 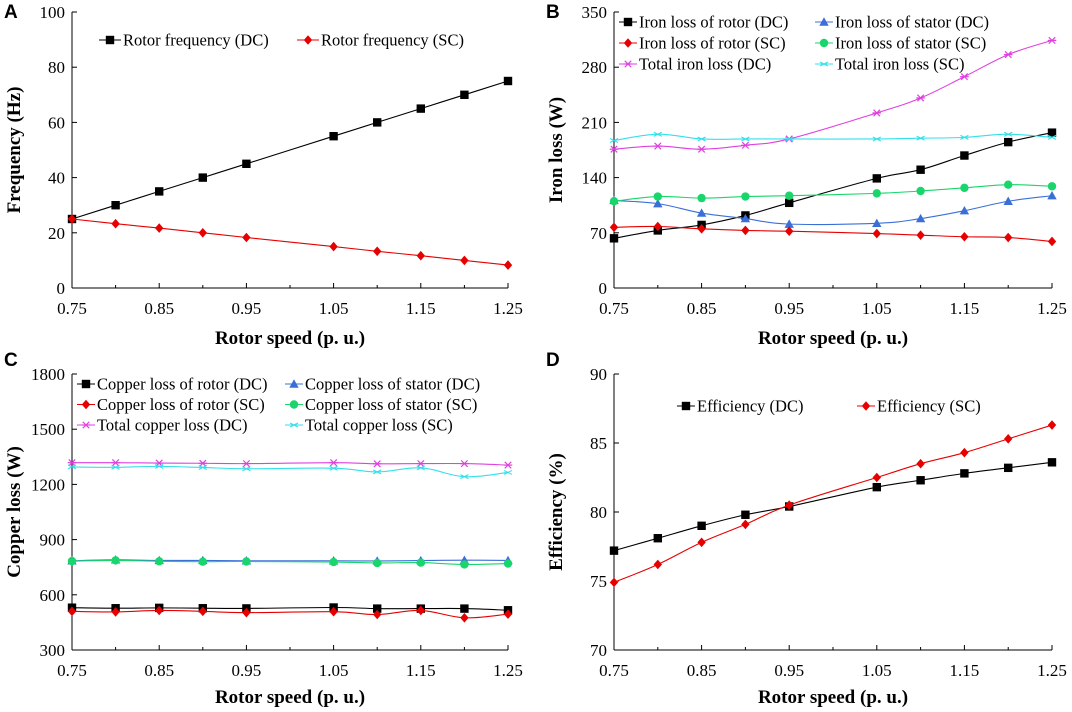 What do you see at coordinates (381, 404) in the screenshot?
I see `legend-item: Copper loss of stator (SC)` at bounding box center [381, 404].